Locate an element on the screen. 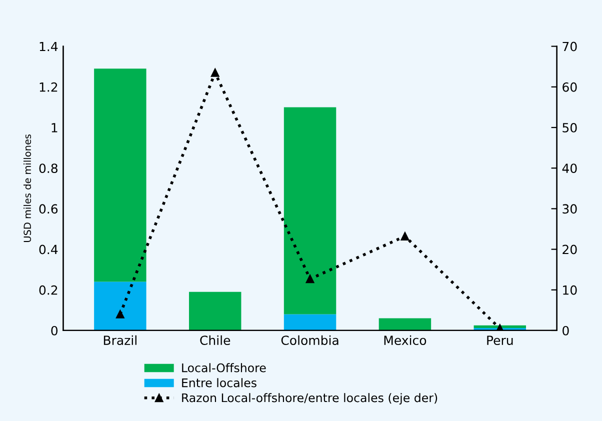 The image size is (602, 421). y-tick-label: 0.8 is located at coordinates (48, 169).